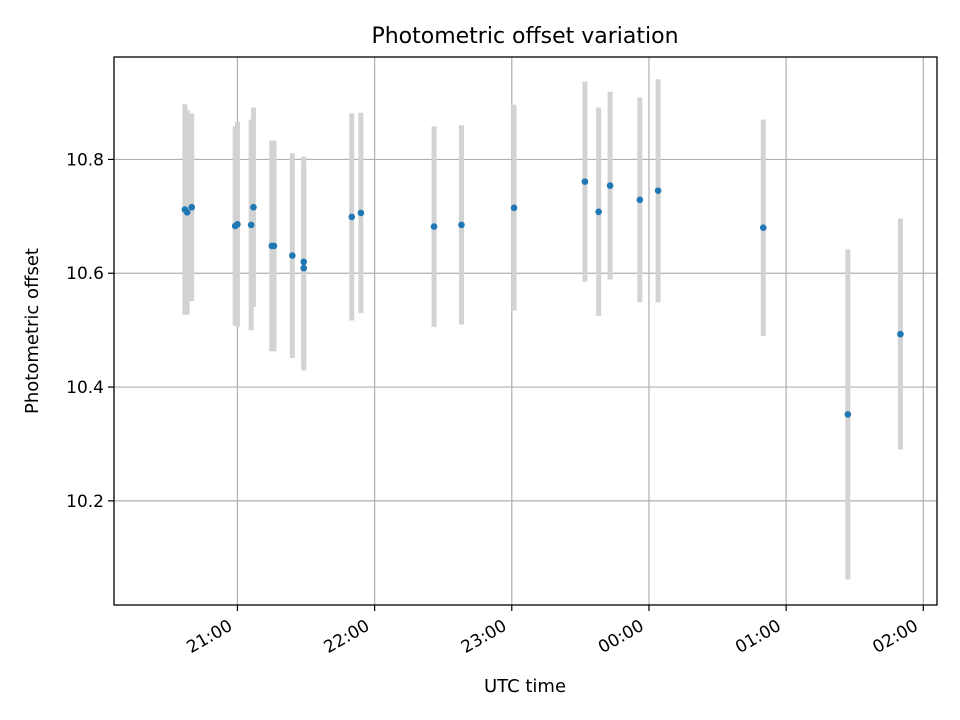 The width and height of the screenshot is (960, 720). Describe the element at coordinates (524, 36) in the screenshot. I see `chart-title: Photometric offset variation` at that location.